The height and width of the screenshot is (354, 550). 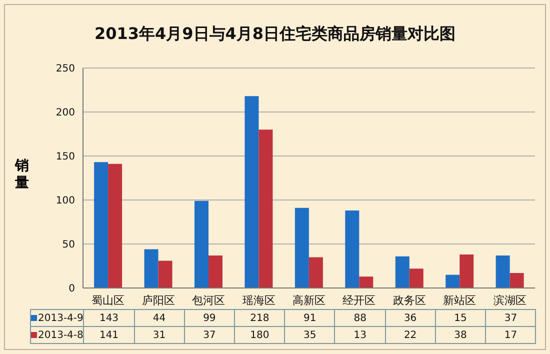 I want to click on legend-label: 2013-4-8, so click(x=57, y=335).